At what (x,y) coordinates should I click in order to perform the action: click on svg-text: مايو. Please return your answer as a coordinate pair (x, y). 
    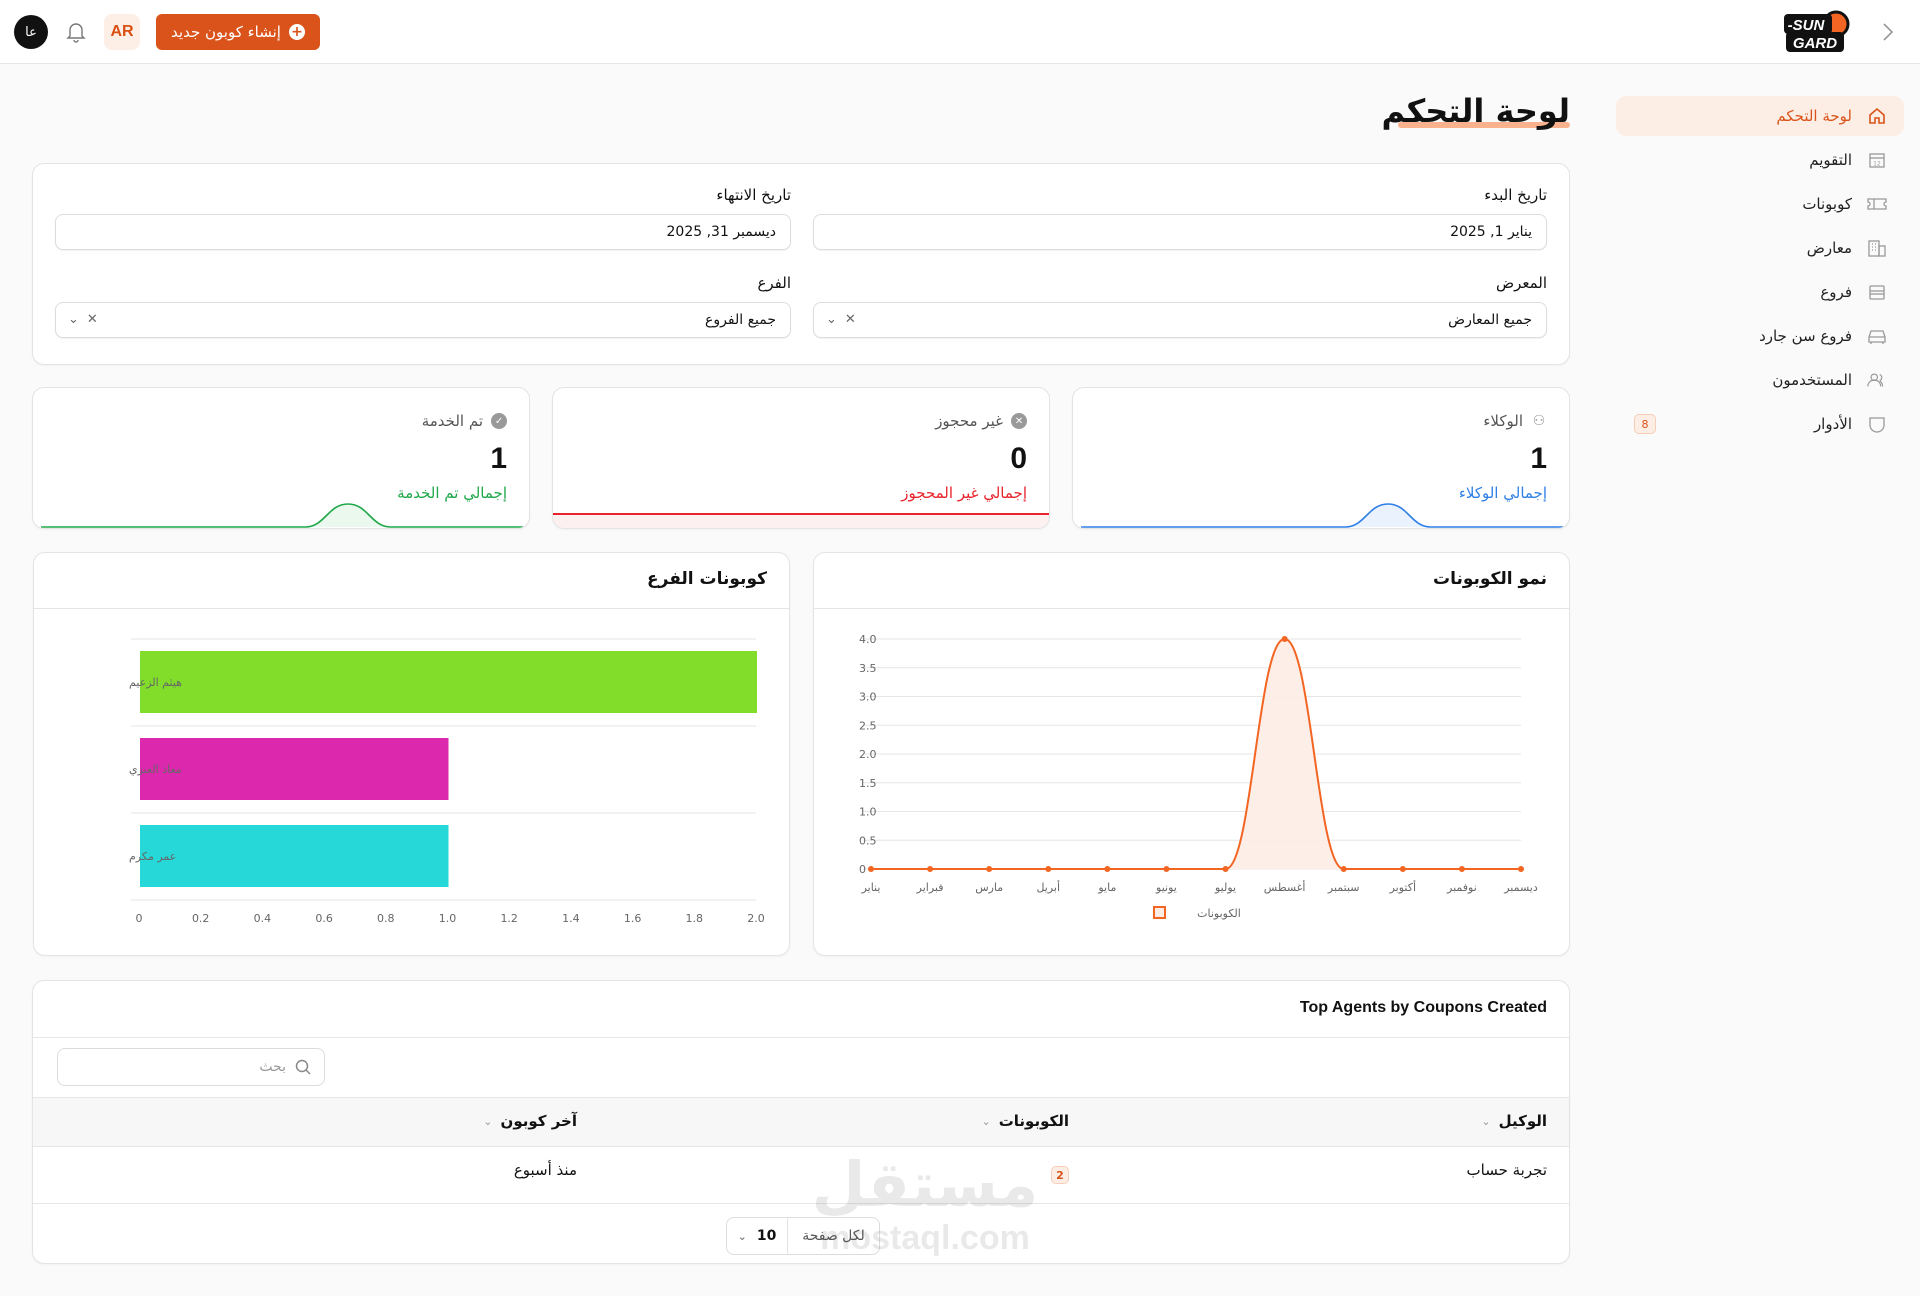
    Looking at the image, I should click on (1106, 887).